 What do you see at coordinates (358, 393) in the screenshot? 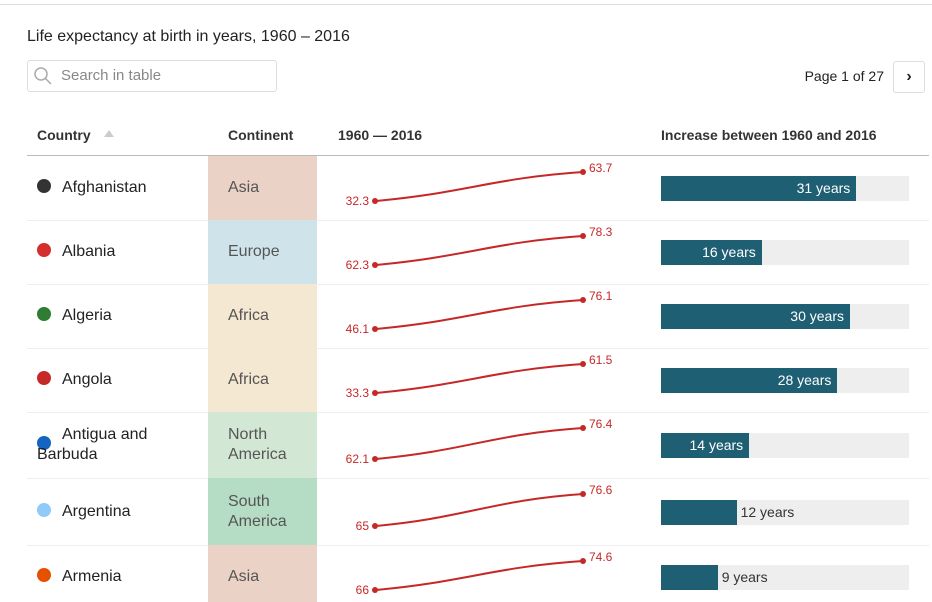
I see `start-label: 33.3` at bounding box center [358, 393].